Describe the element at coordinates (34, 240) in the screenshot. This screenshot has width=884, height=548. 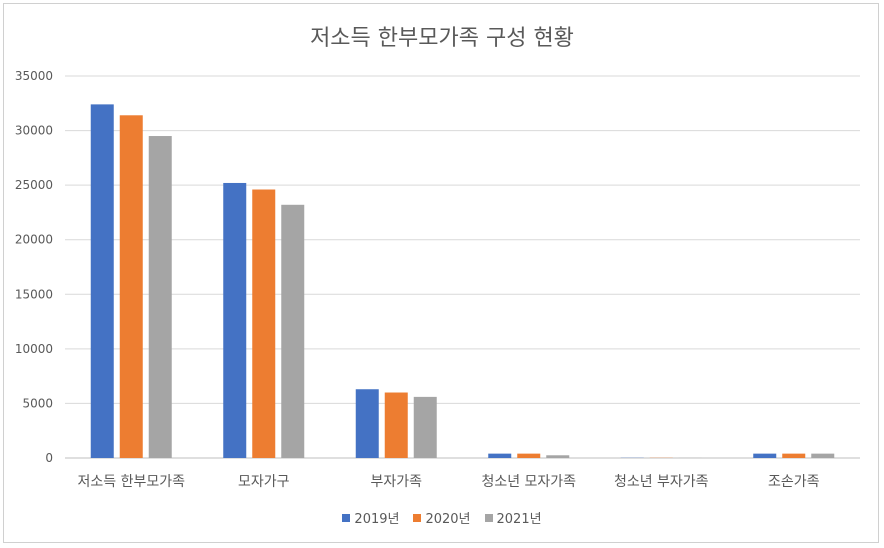
I see `y-tick-label: 20000` at that location.